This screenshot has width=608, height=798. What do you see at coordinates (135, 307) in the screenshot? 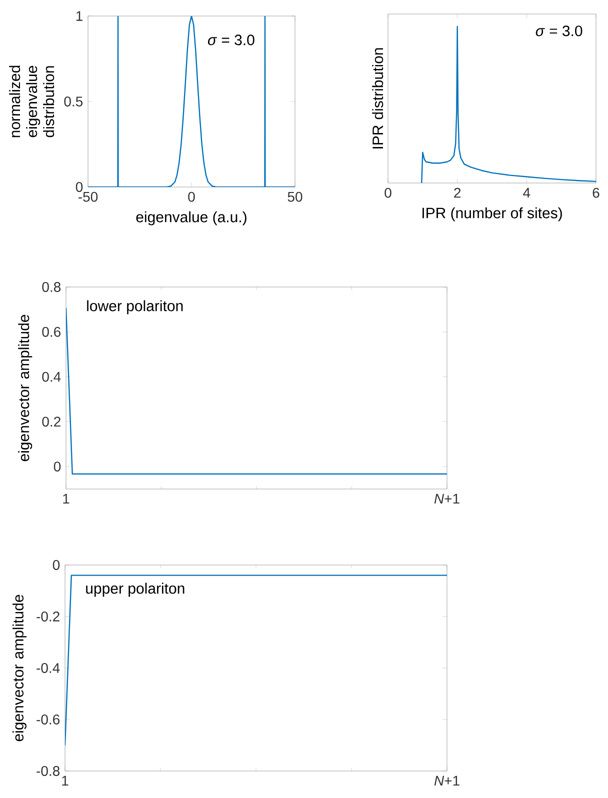
I see `annotation: lower polariton` at bounding box center [135, 307].